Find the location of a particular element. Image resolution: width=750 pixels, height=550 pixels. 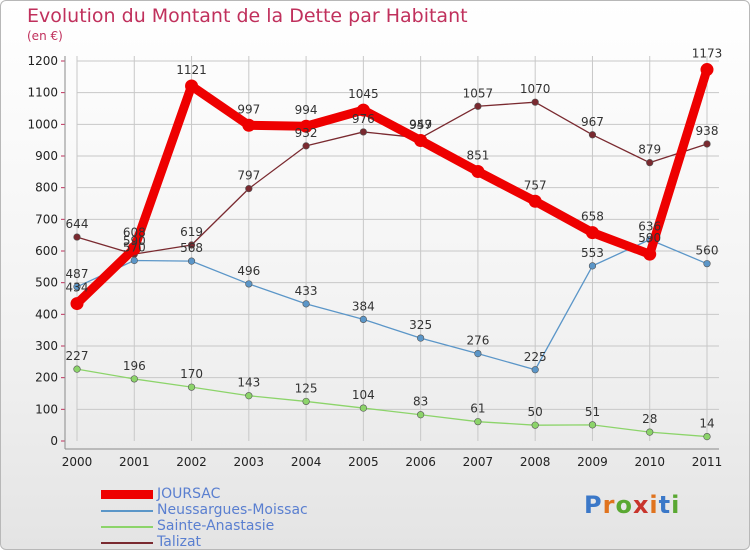

data-label: 560 is located at coordinates (707, 251).